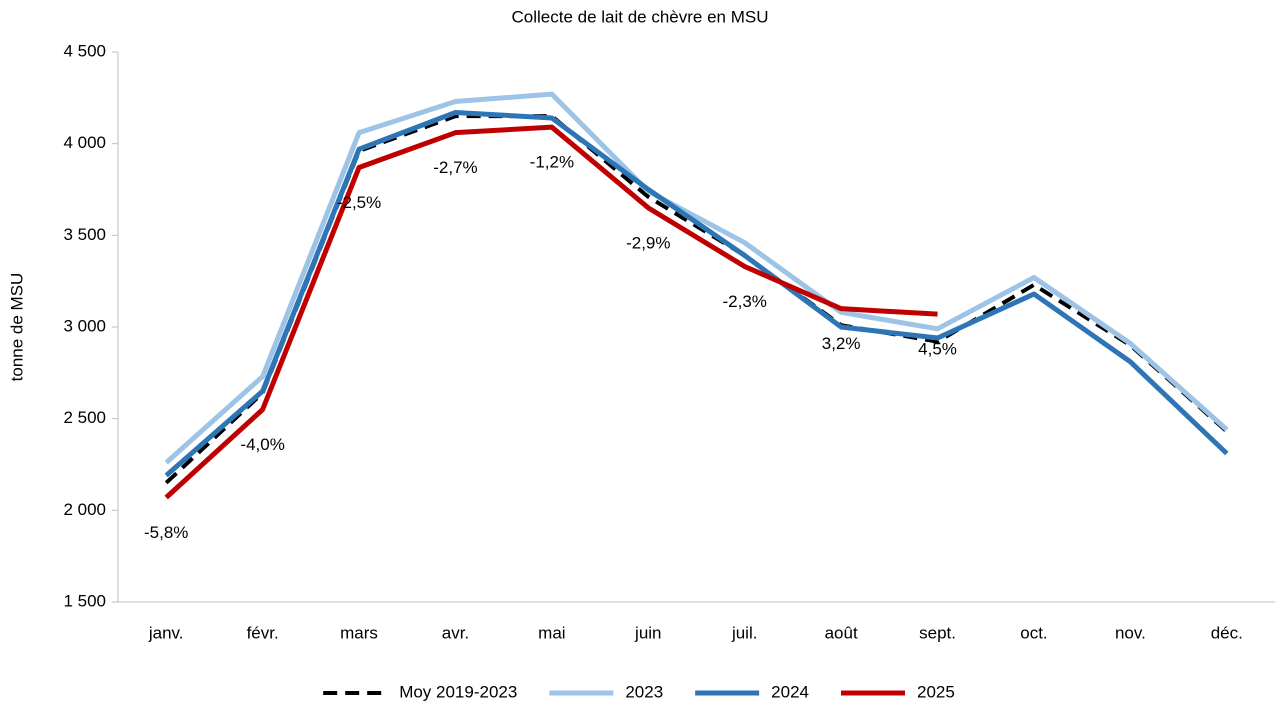 The height and width of the screenshot is (707, 1277). Describe the element at coordinates (166, 532) in the screenshot. I see `data-label: -5,8%` at that location.